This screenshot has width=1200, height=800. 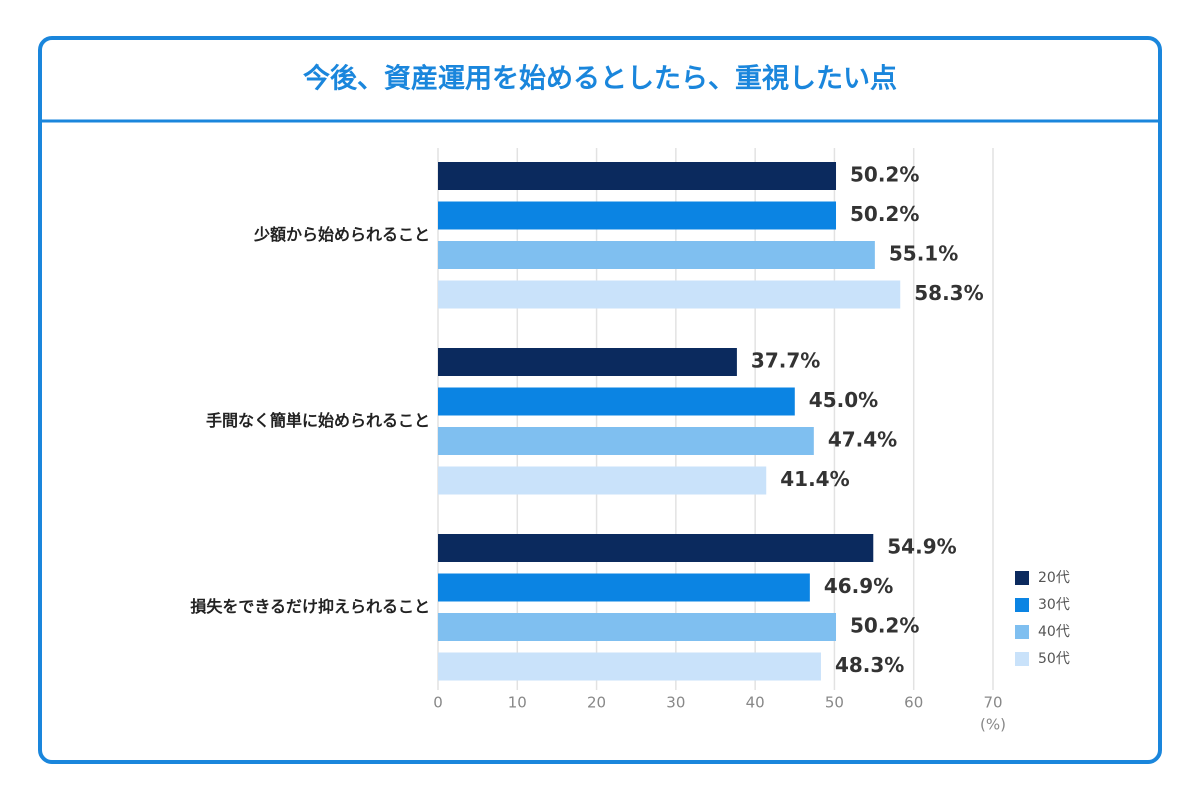 What do you see at coordinates (862, 440) in the screenshot?
I see `value-label: 47.4%` at bounding box center [862, 440].